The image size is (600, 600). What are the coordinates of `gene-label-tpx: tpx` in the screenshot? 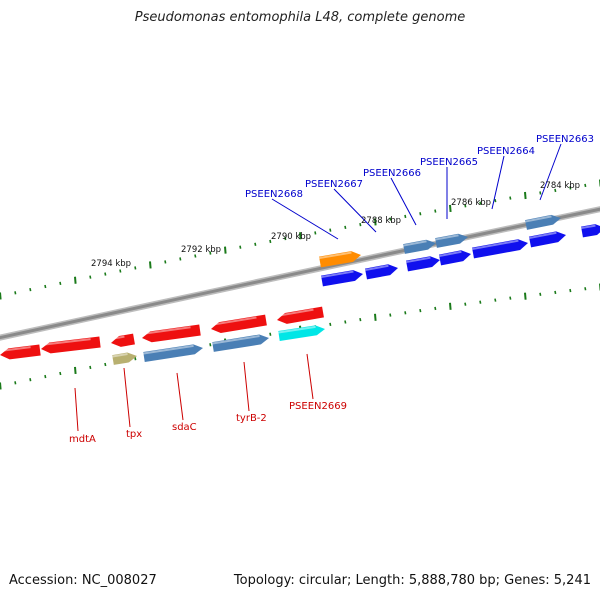 It's located at (134, 434).